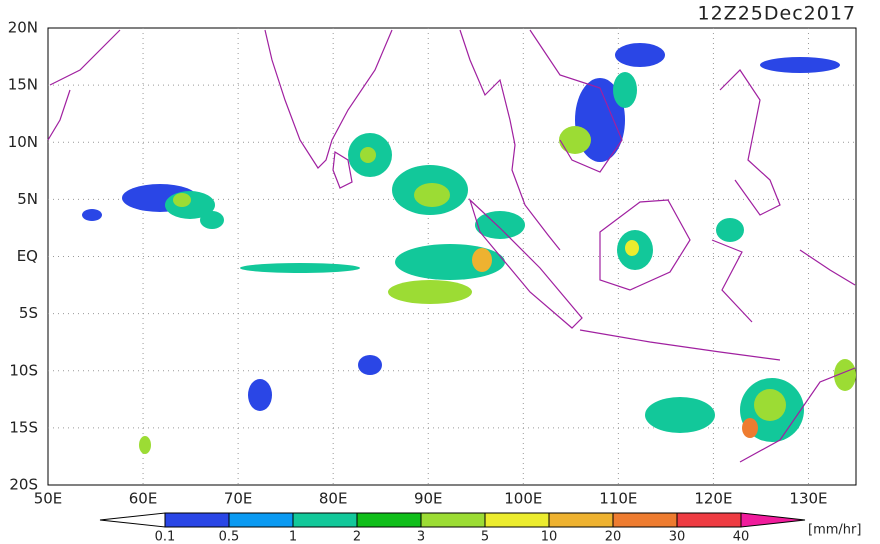 This screenshot has width=880, height=544. Describe the element at coordinates (357, 537) in the screenshot. I see `colorbar-label: 2` at that location.